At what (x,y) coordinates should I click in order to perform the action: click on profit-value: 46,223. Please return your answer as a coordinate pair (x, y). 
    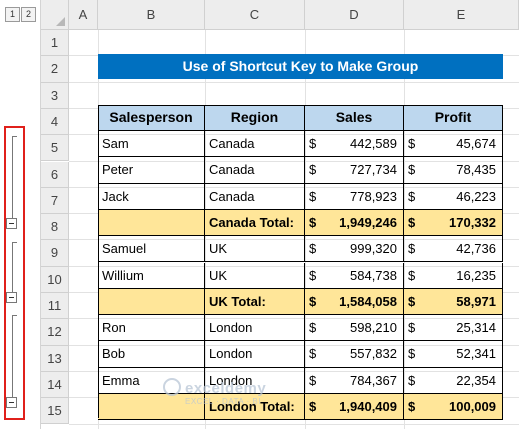
    Looking at the image, I should click on (476, 196).